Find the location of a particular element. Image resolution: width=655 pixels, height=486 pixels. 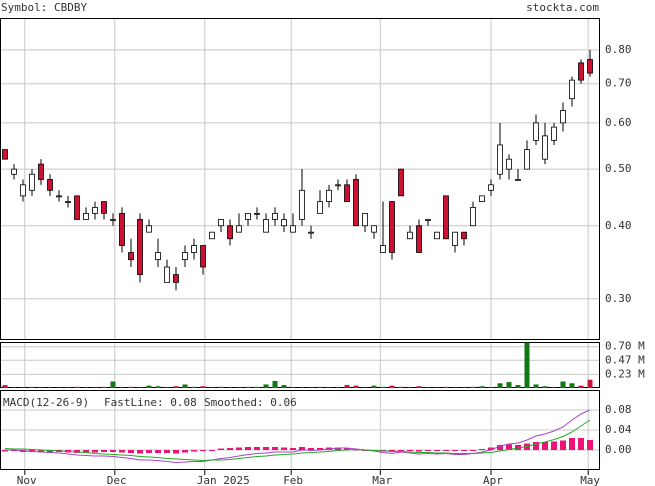

x-tick-label: Jan 2025 is located at coordinates (223, 480).